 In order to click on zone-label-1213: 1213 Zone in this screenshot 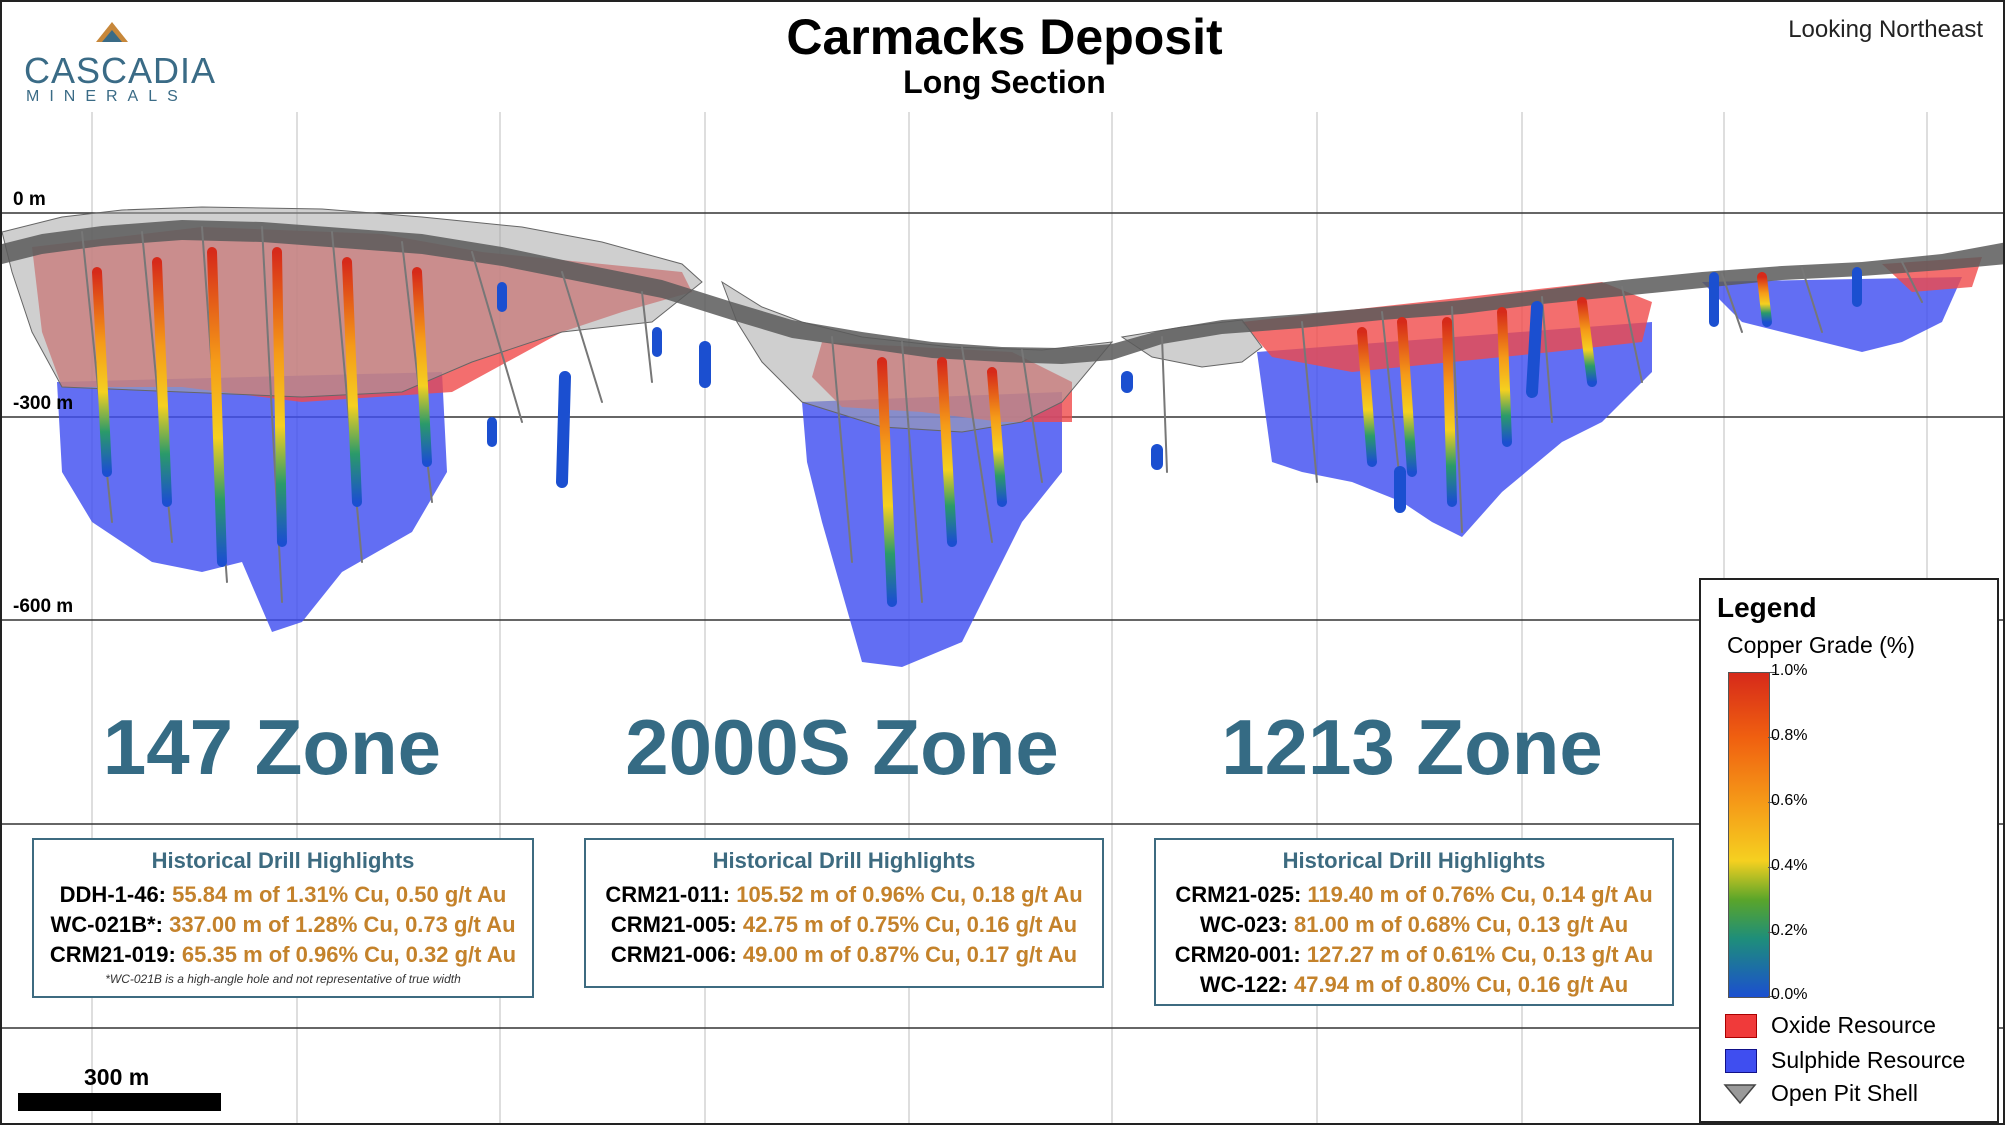, I will do `click(1412, 747)`.